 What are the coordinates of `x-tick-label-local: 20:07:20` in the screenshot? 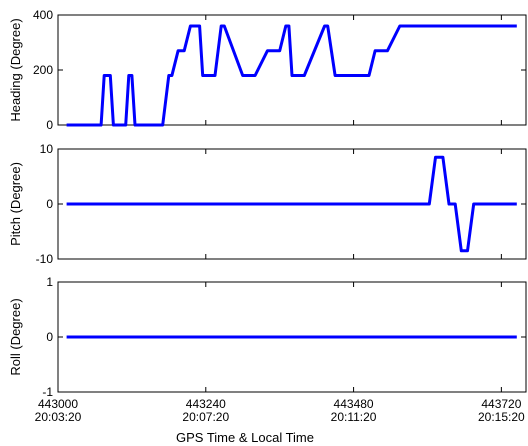 It's located at (205, 417).